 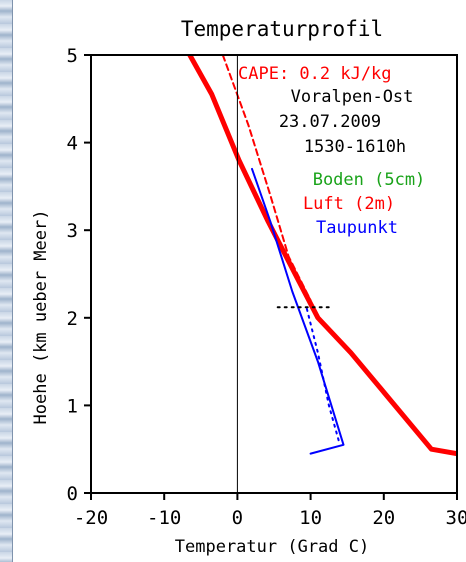 What do you see at coordinates (355, 147) in the screenshot?
I see `time-annotation: 1530-1610h` at bounding box center [355, 147].